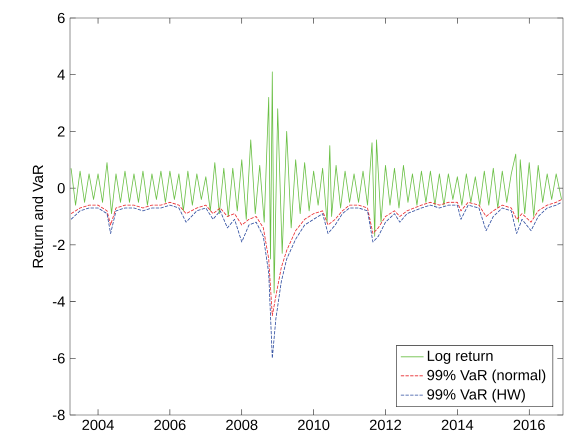  I want to click on y-tick-label: 4, so click(61, 75).